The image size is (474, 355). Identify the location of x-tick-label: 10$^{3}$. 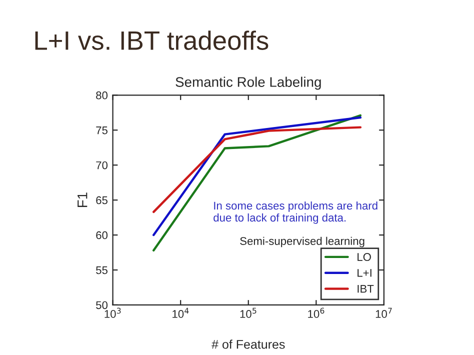
(112, 313).